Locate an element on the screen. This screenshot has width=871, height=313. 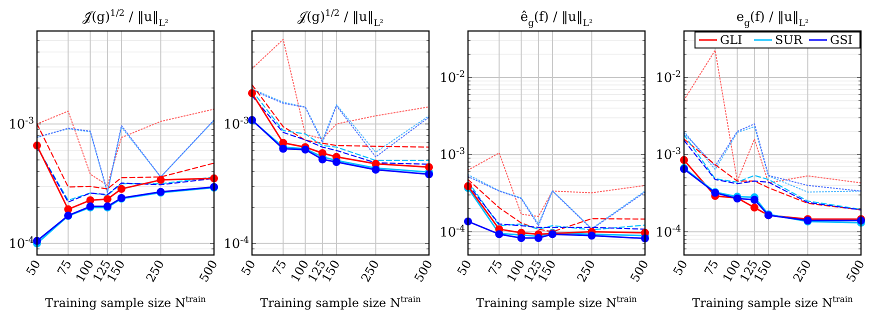
legend-label: GLI is located at coordinates (731, 40).